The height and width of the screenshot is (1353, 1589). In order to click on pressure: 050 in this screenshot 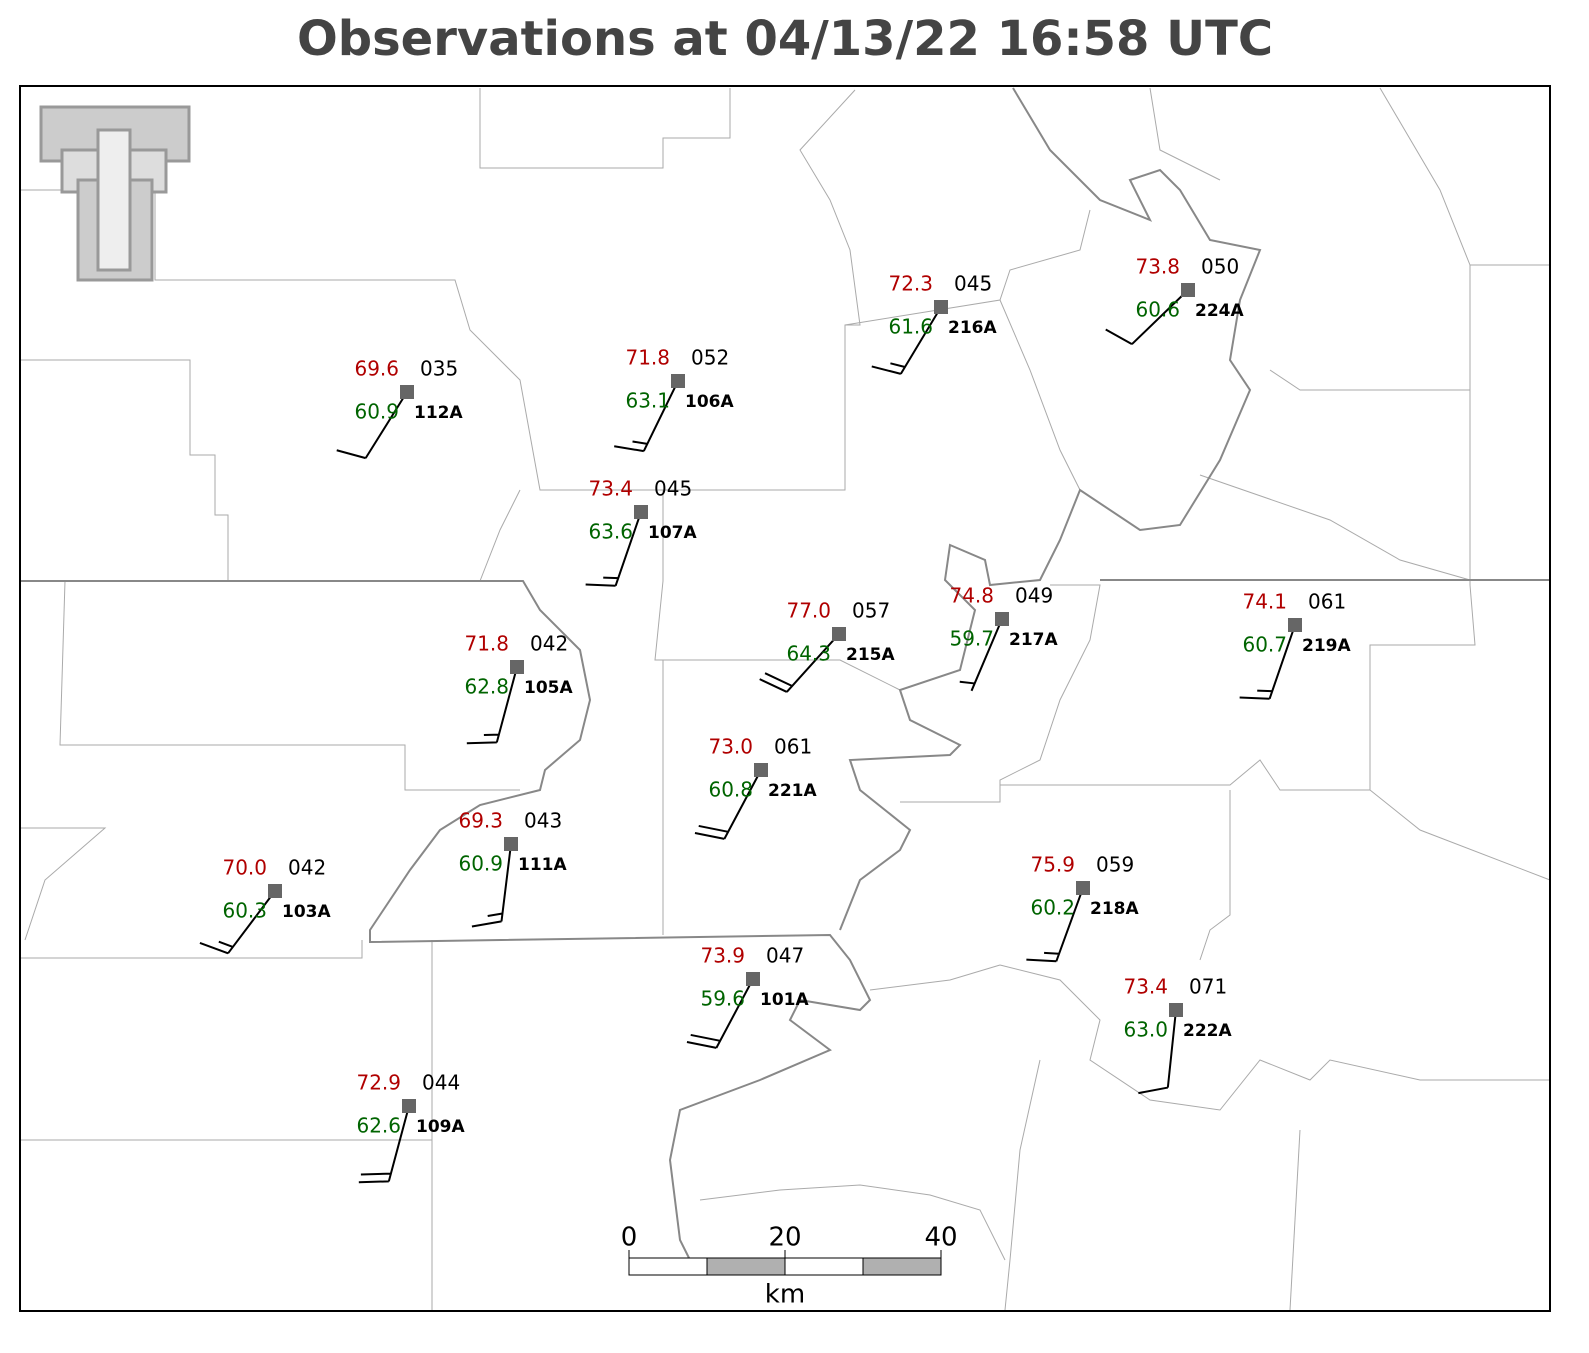, I will do `click(1220, 267)`.